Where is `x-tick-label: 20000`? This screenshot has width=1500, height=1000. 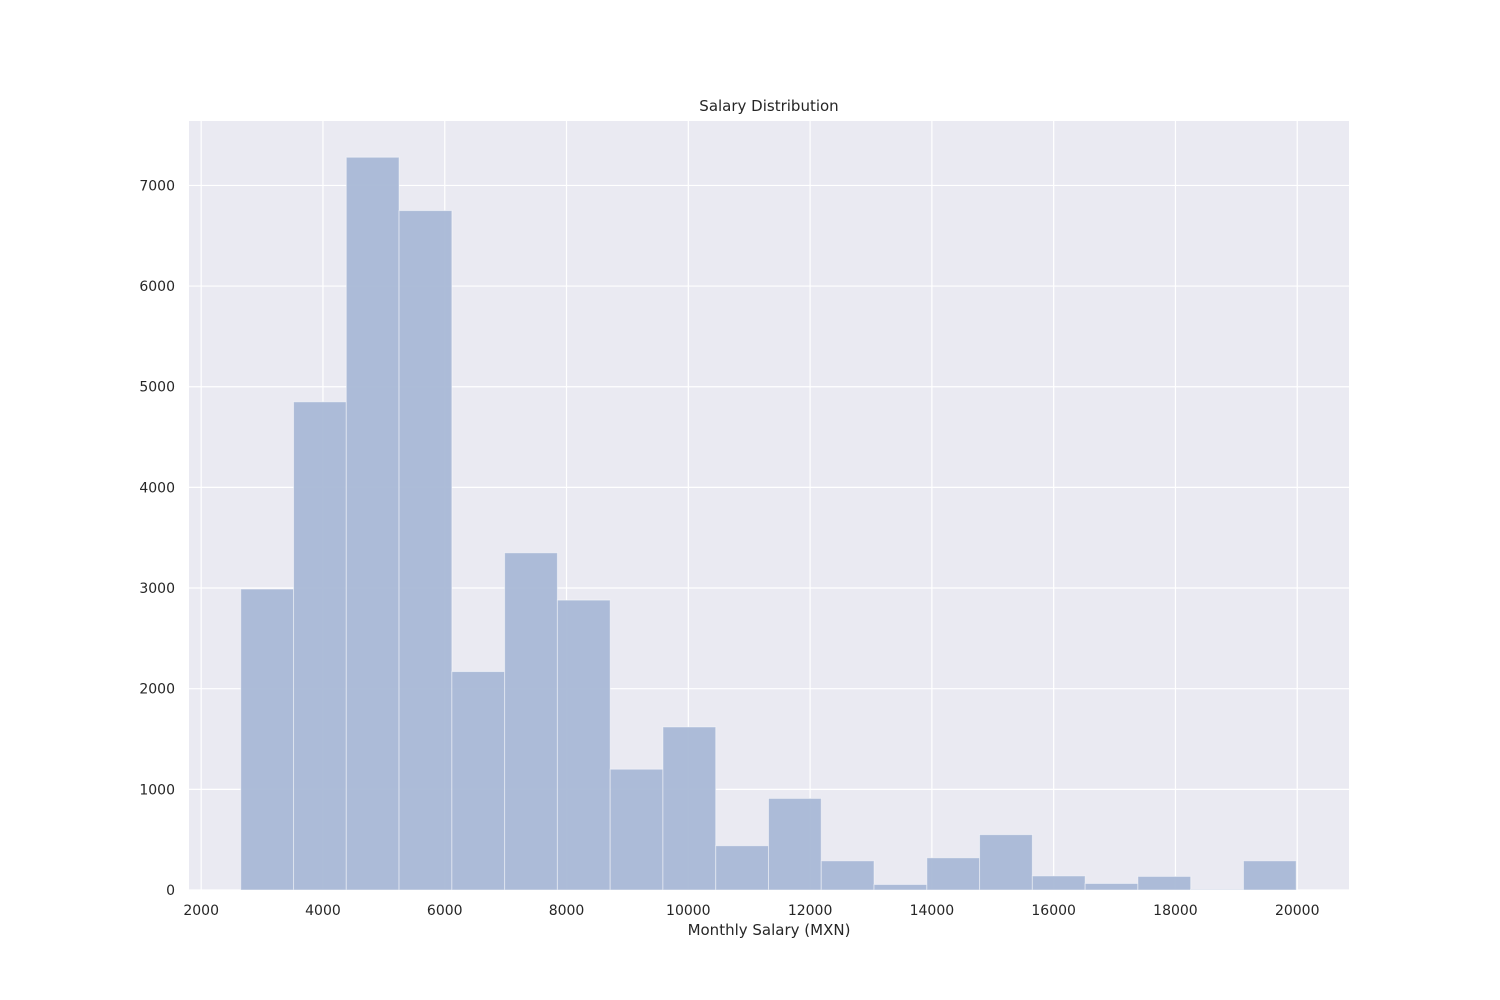 x-tick-label: 20000 is located at coordinates (1297, 911).